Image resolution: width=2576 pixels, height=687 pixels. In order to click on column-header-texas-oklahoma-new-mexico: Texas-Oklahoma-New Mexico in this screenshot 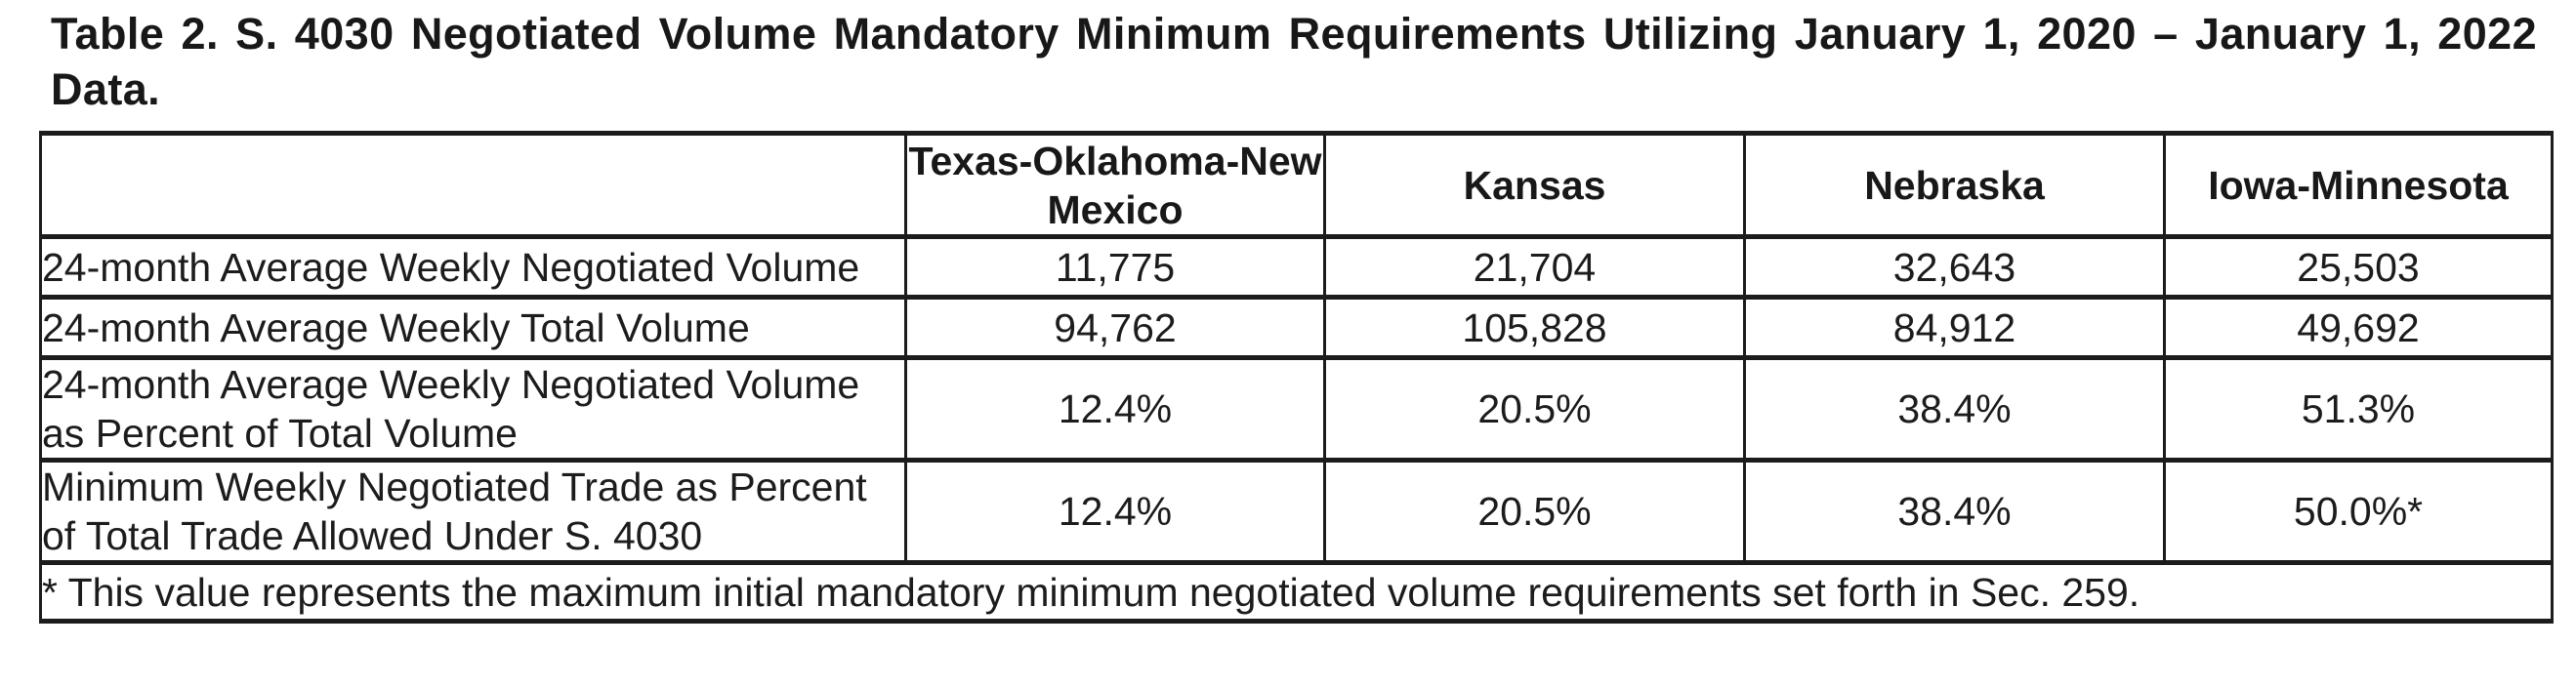, I will do `click(1115, 185)`.